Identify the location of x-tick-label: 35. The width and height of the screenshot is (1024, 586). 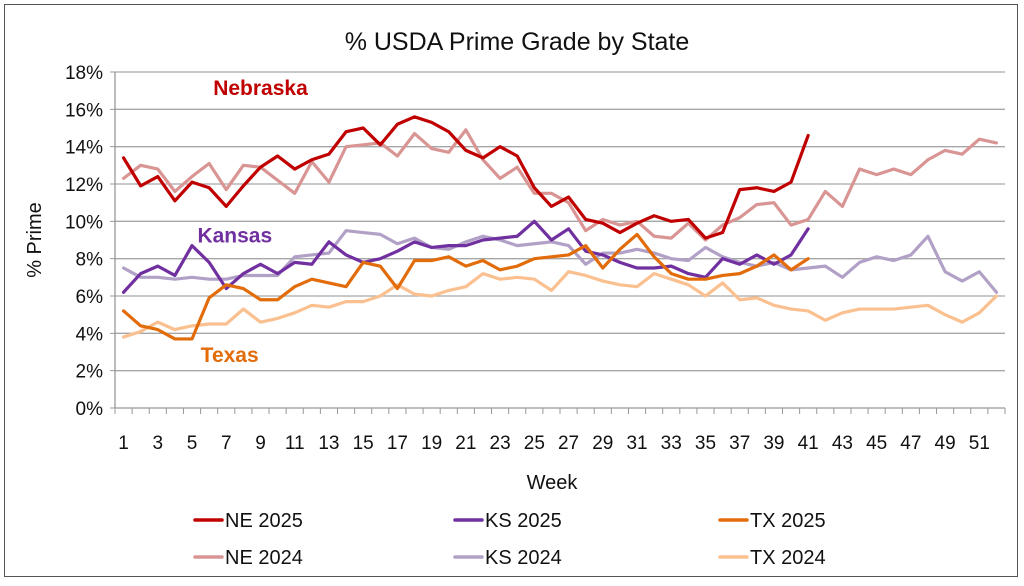
(705, 443).